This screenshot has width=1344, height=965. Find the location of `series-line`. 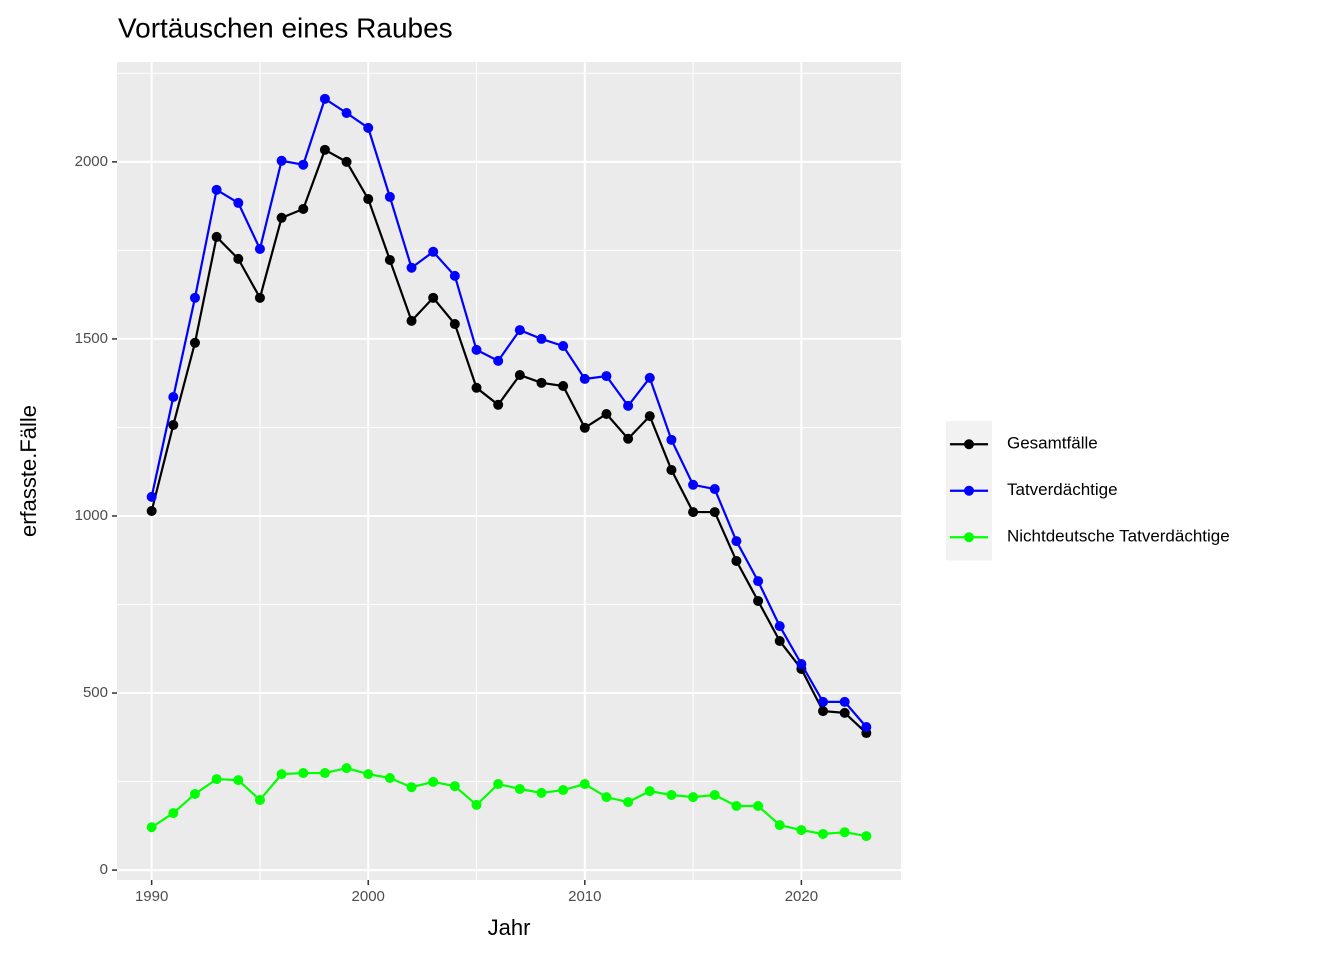

series-line is located at coordinates (509, 802).